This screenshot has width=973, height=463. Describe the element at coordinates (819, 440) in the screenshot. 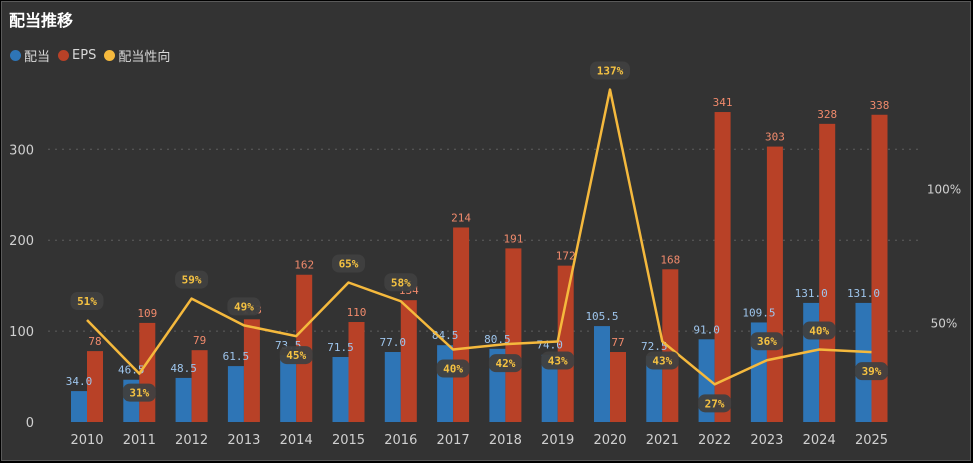

I see `x-tick-label: 2024` at that location.